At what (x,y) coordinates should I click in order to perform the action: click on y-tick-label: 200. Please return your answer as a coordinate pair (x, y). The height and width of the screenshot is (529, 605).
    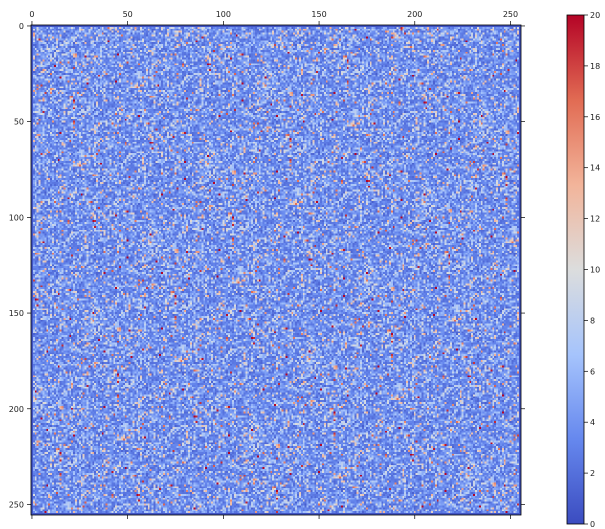
    Looking at the image, I should click on (16, 409).